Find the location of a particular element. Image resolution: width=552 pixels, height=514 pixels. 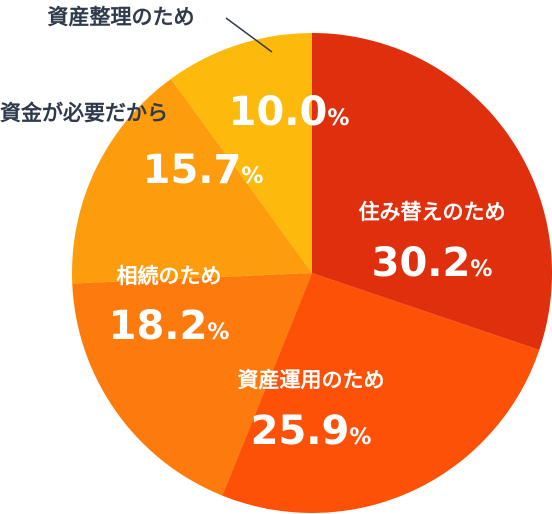

slice-value-shikin-hitsuyo: 15.7% is located at coordinates (203, 170).